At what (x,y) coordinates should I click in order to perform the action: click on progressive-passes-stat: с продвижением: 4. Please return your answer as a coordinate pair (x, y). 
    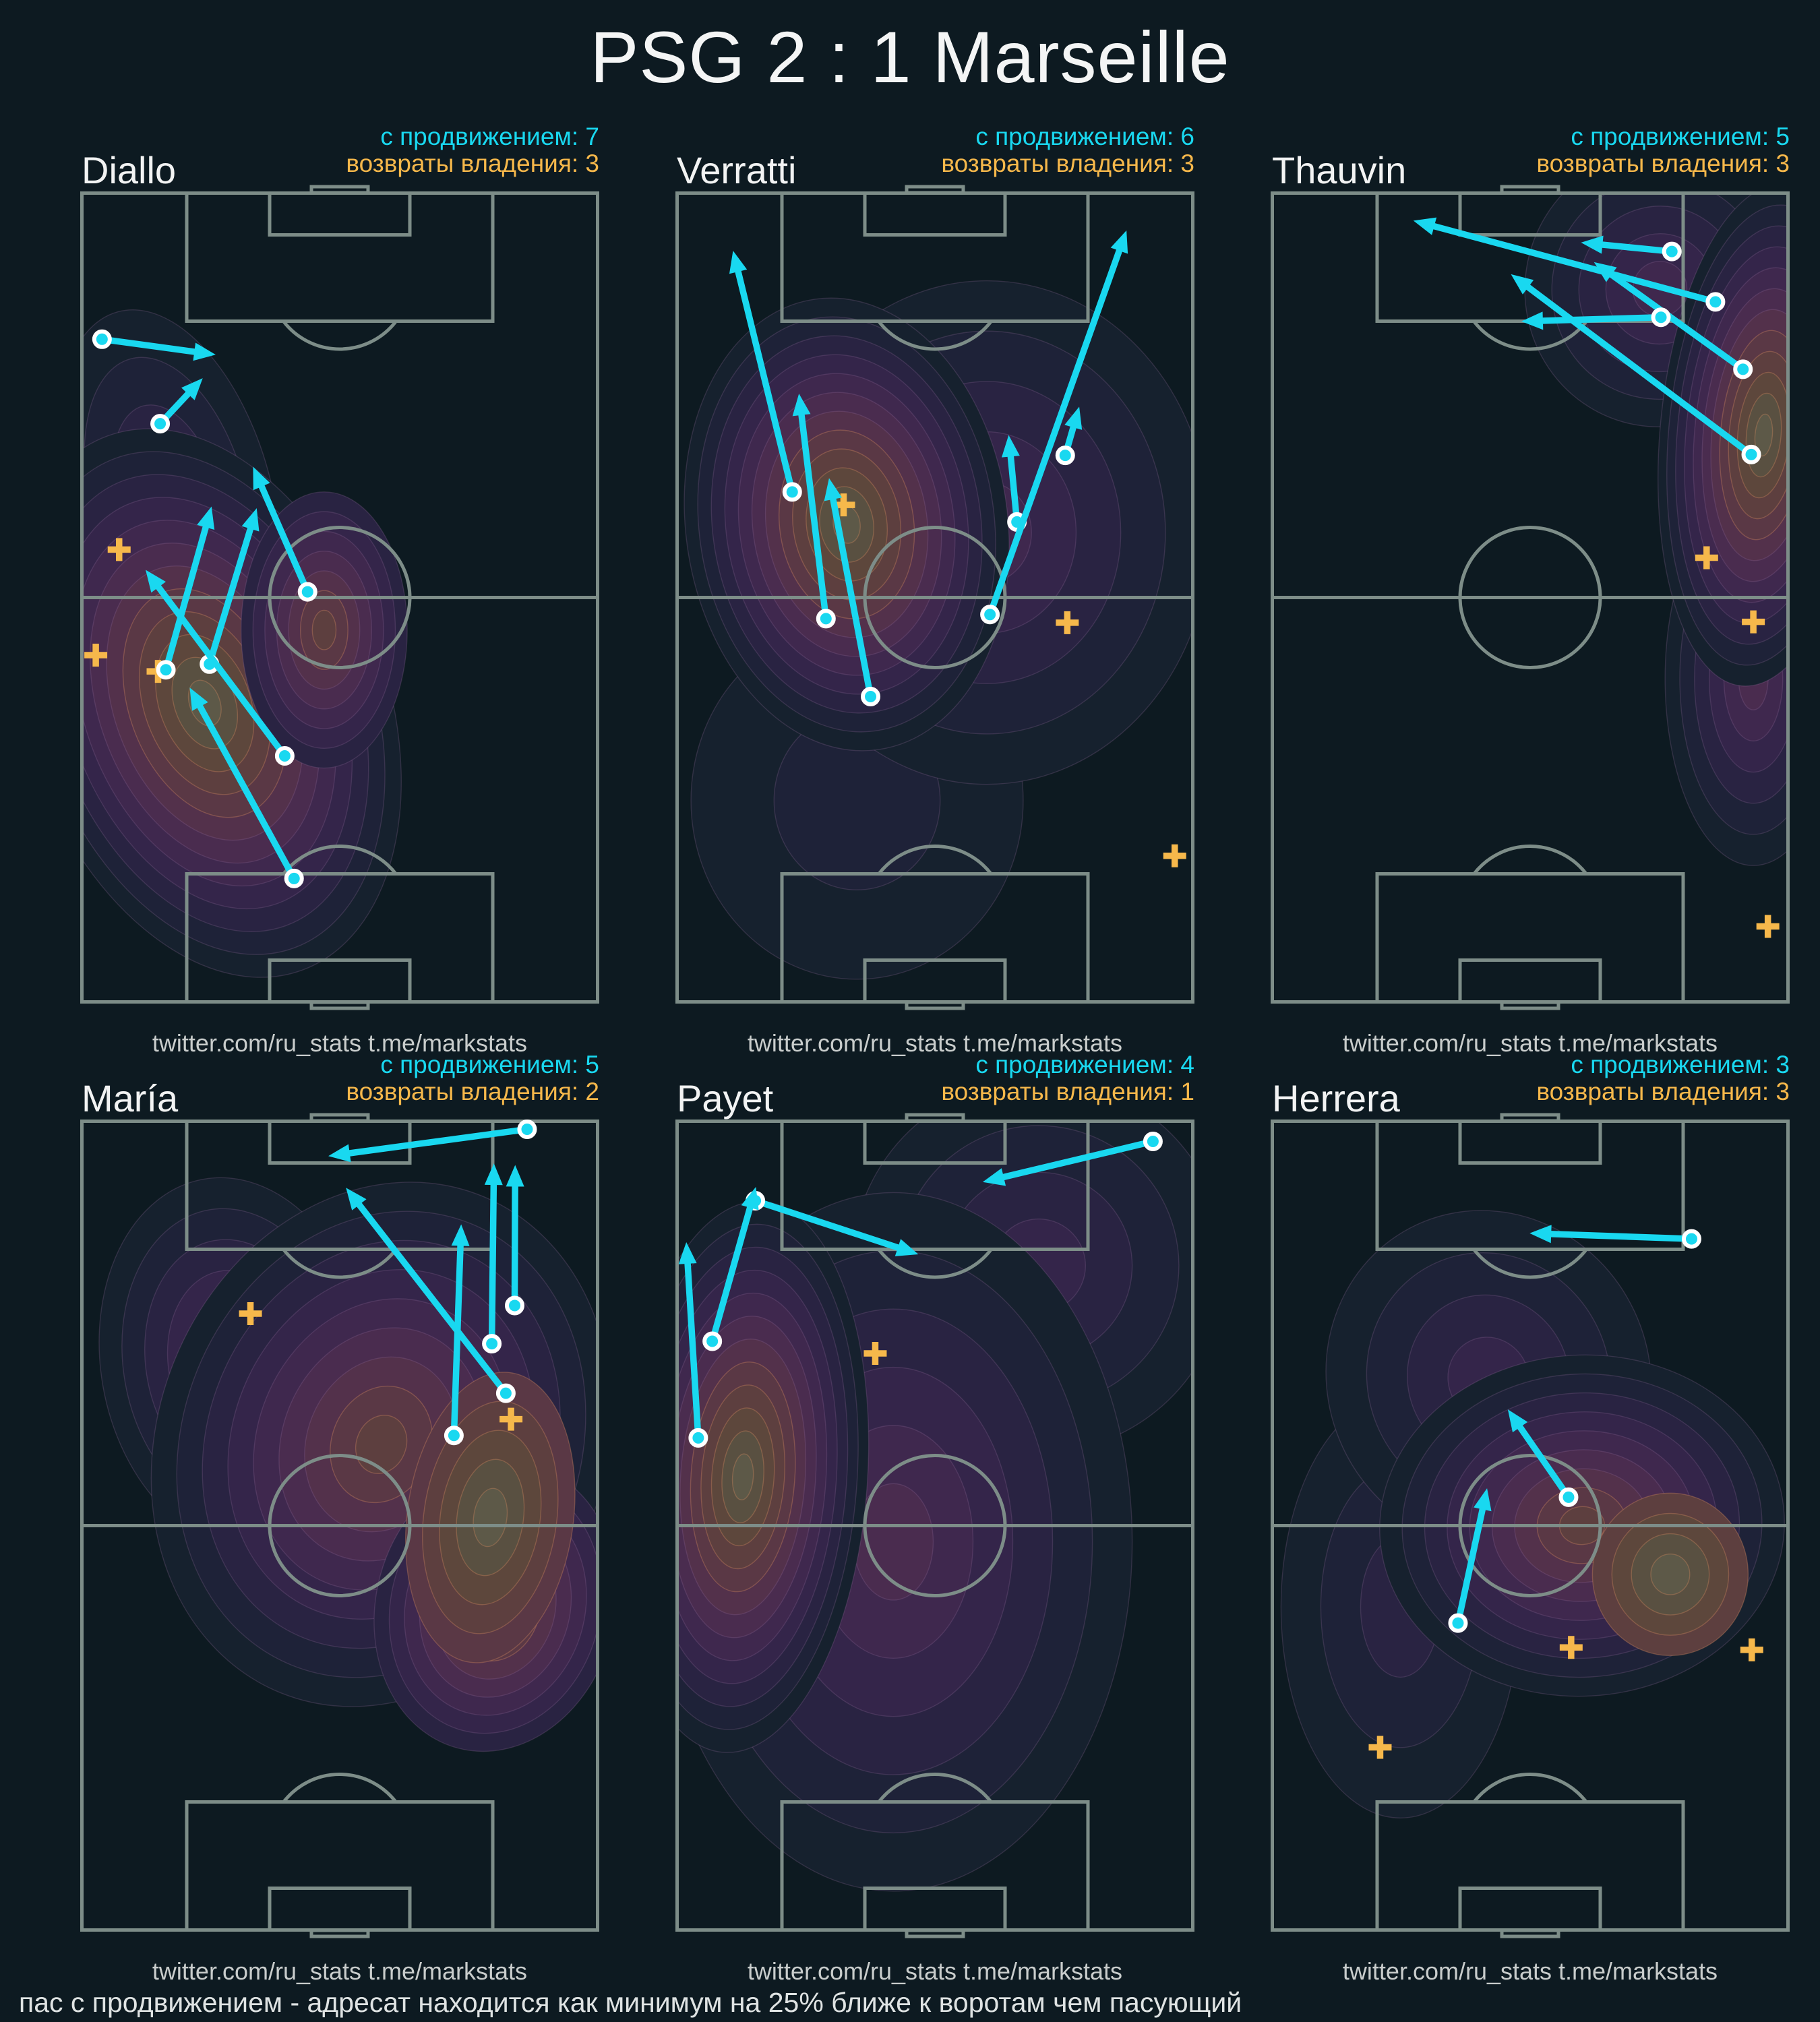
    Looking at the image, I should click on (1084, 1064).